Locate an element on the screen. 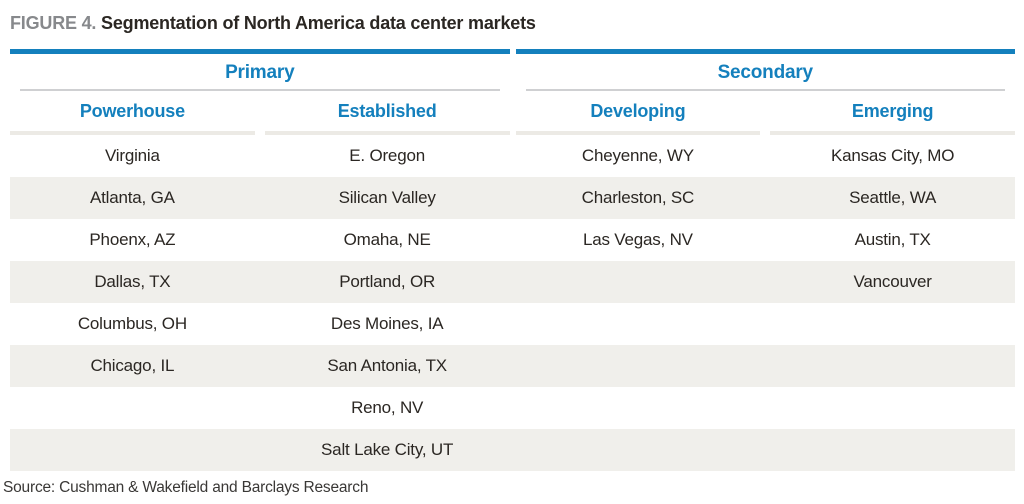 The height and width of the screenshot is (504, 1024). column-header-established: Established is located at coordinates (387, 113).